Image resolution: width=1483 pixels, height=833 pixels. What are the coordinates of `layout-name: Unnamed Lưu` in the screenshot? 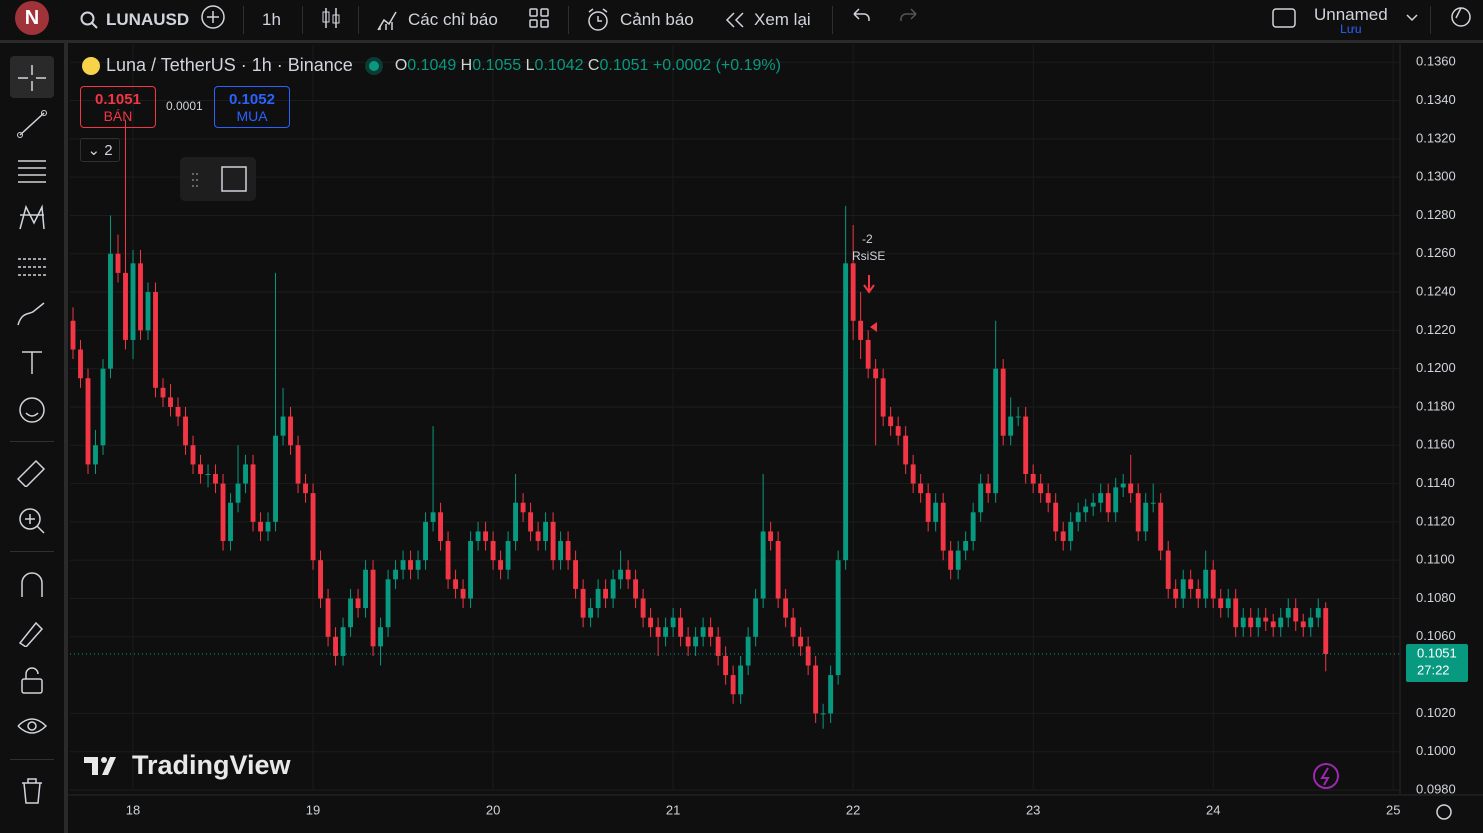 It's located at (1351, 20).